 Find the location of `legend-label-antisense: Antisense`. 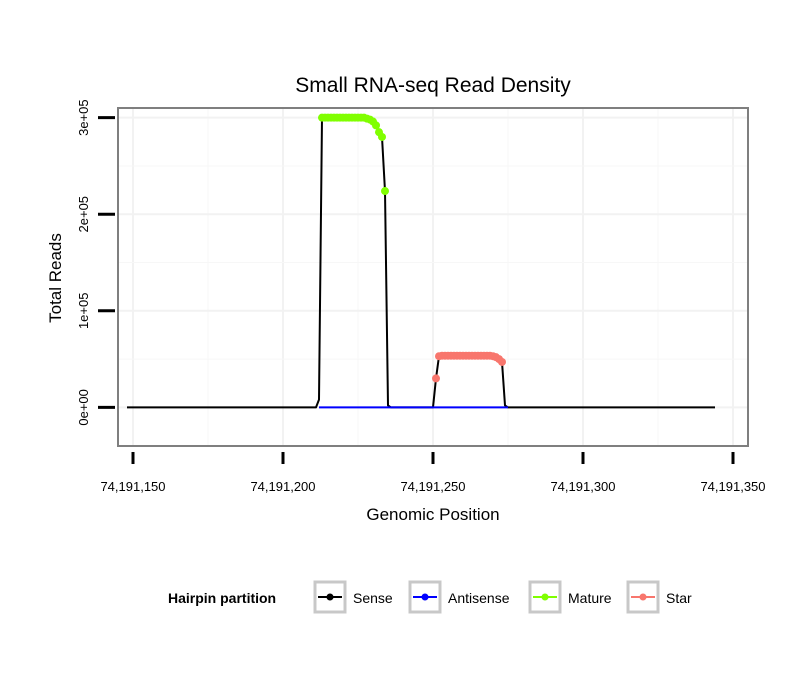

legend-label-antisense: Antisense is located at coordinates (479, 598).